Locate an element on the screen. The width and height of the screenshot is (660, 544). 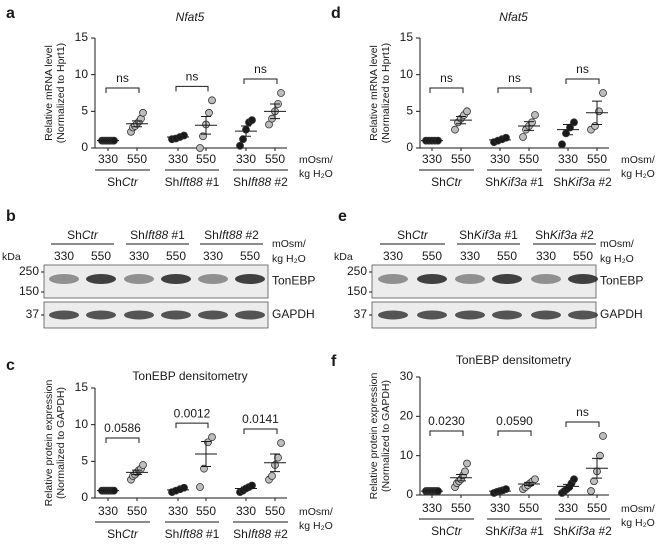
group-label: ShIft88 #2 is located at coordinates (260, 182).